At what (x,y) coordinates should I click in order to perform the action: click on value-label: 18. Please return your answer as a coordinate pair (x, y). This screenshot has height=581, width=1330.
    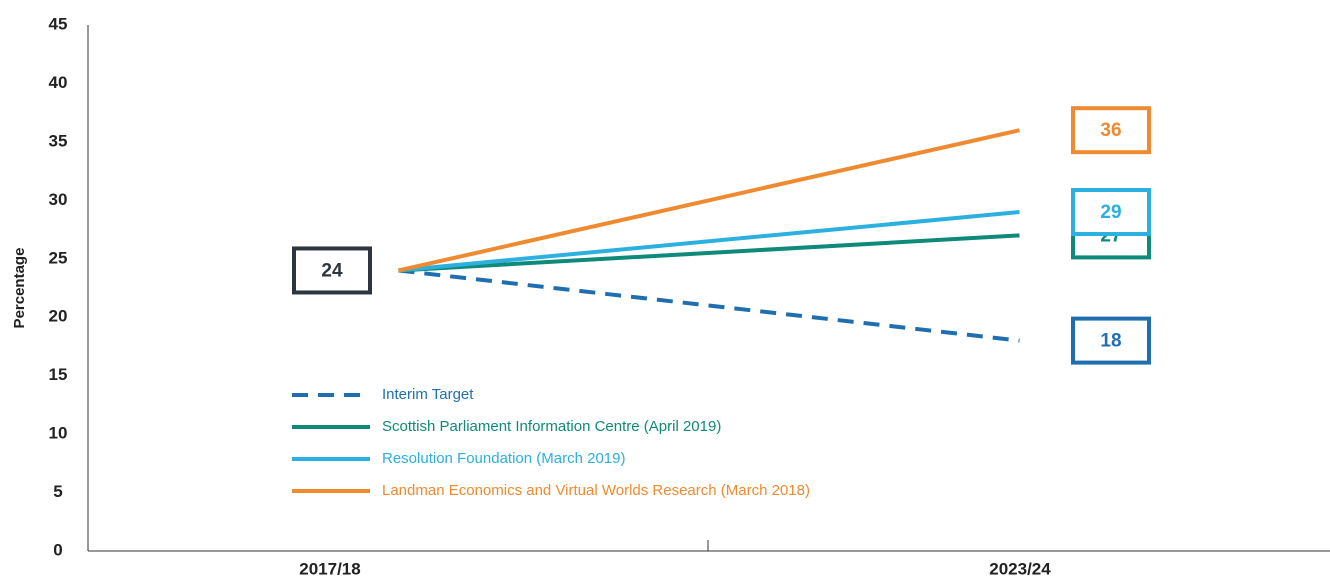
    Looking at the image, I should click on (1110, 341).